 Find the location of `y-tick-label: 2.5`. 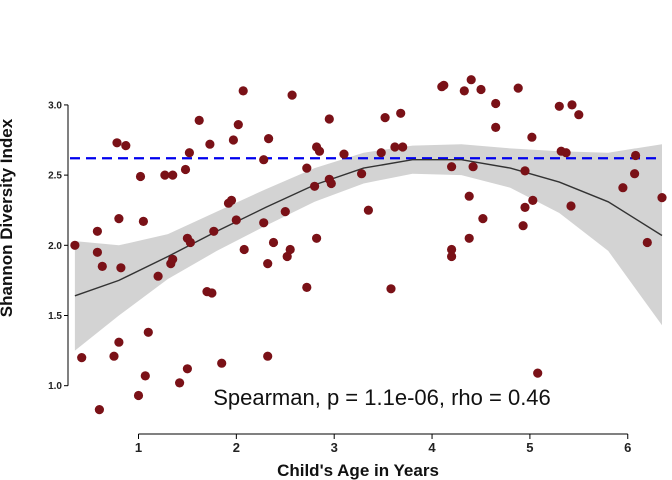

y-tick-label: 2.5 is located at coordinates (55, 176).